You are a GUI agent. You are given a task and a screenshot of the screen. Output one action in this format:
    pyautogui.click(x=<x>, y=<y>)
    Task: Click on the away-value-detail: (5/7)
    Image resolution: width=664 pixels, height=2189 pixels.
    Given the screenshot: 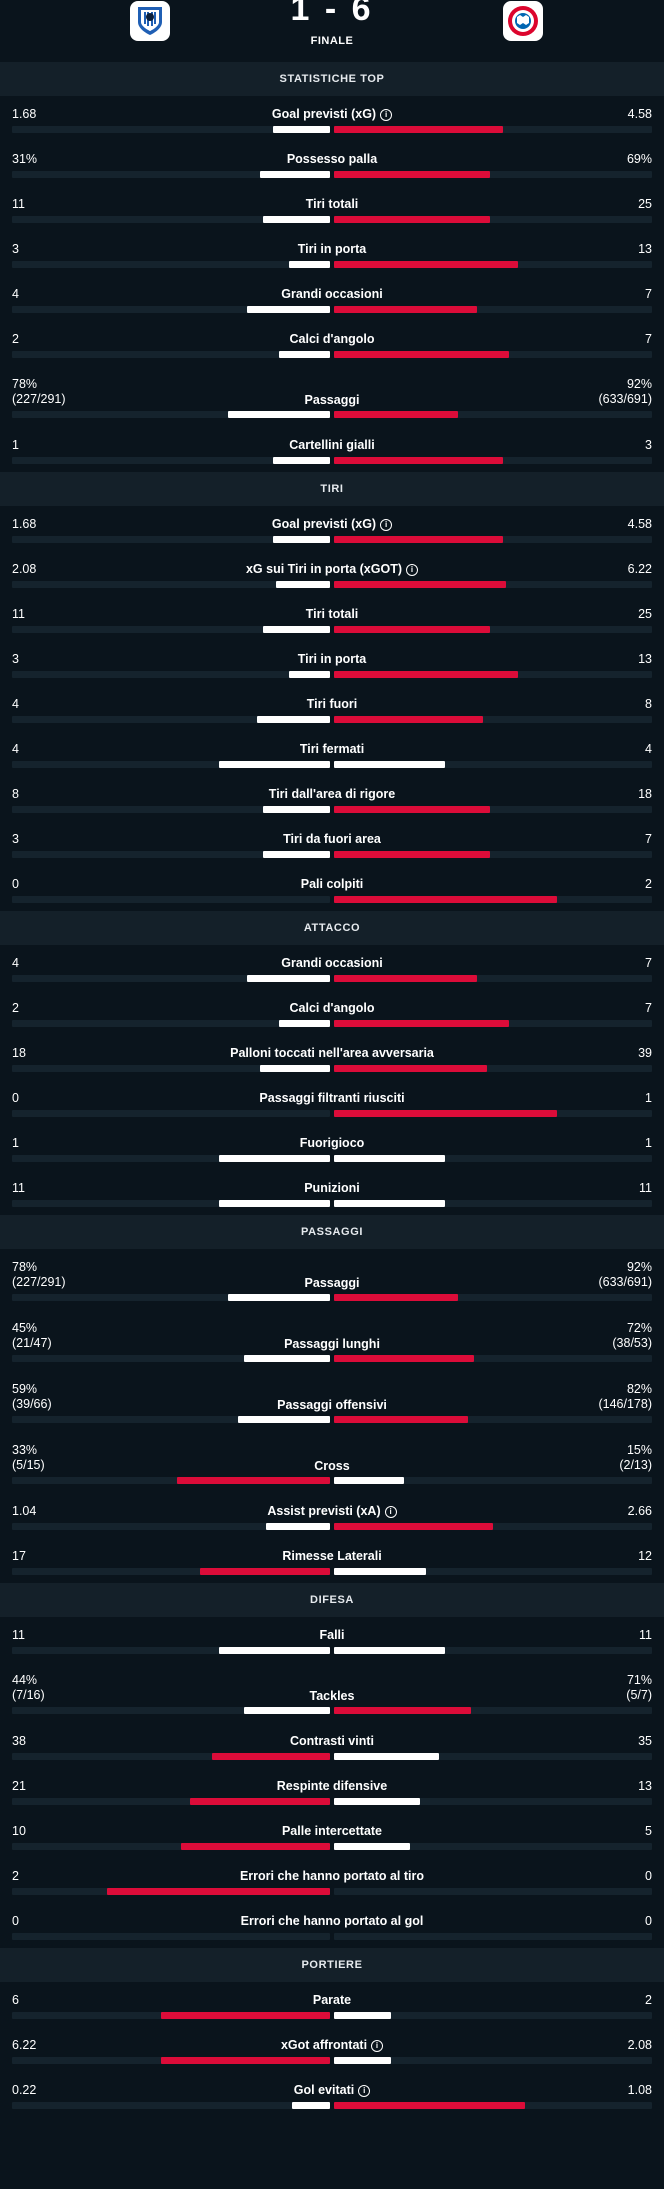 What is the action you would take?
    pyautogui.click(x=639, y=1695)
    